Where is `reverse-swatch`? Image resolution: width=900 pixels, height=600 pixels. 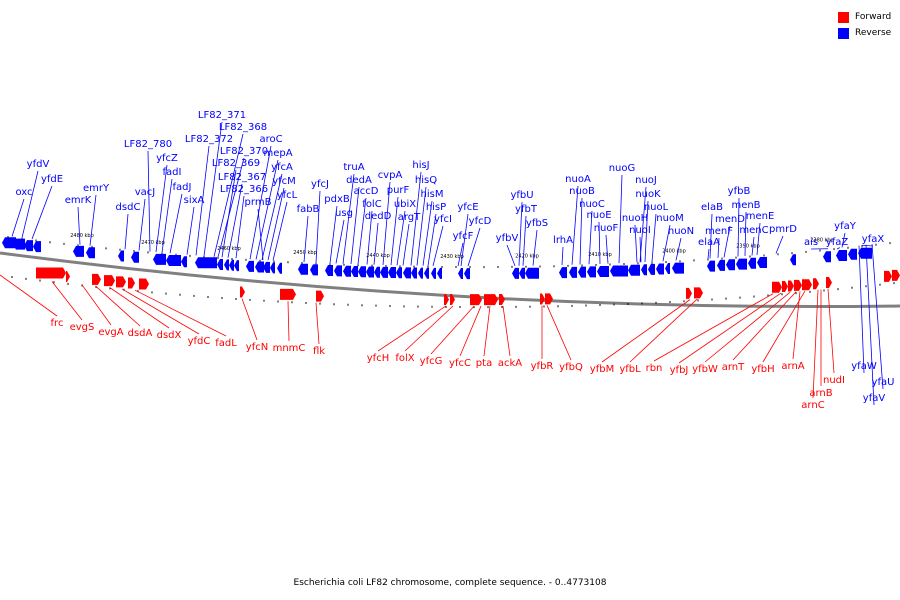
reverse-swatch is located at coordinates (843, 33).